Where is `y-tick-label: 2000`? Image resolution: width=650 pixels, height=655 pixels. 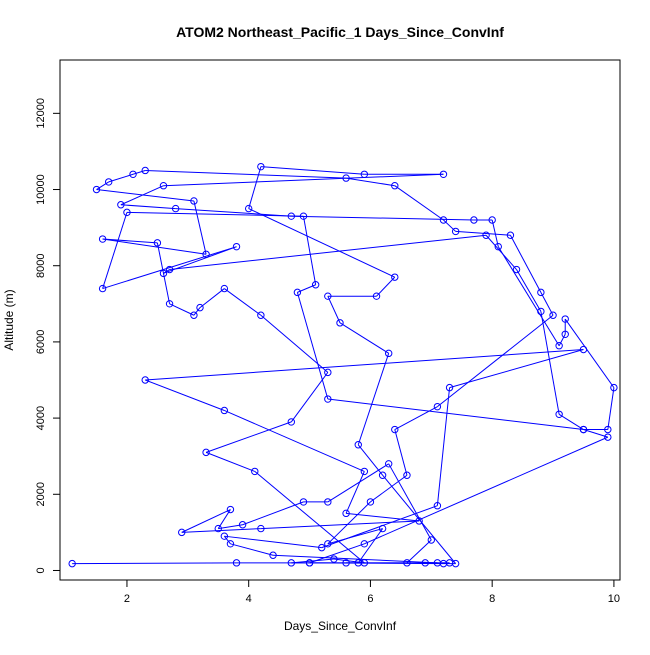 y-tick-label: 2000 is located at coordinates (41, 494).